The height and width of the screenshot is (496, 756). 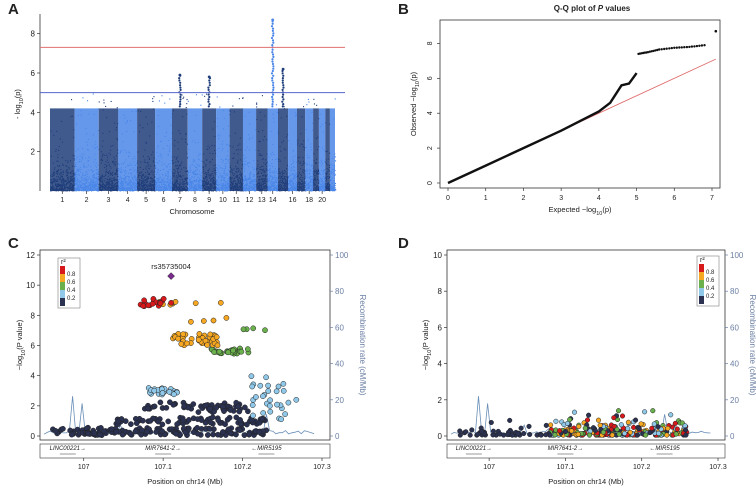 I want to click on panel-label-c: C, so click(x=13, y=243).